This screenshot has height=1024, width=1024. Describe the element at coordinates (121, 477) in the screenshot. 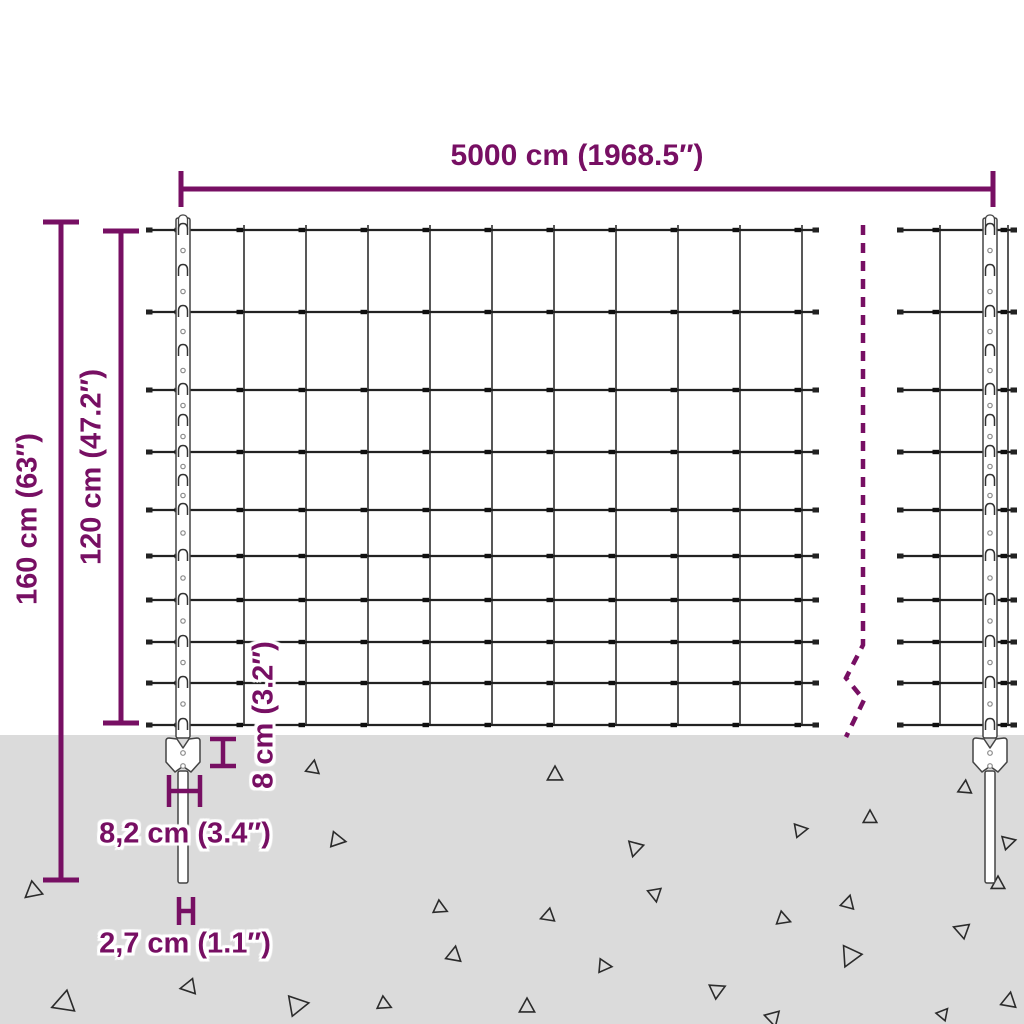

I see `mesh-height-dimension-line` at that location.